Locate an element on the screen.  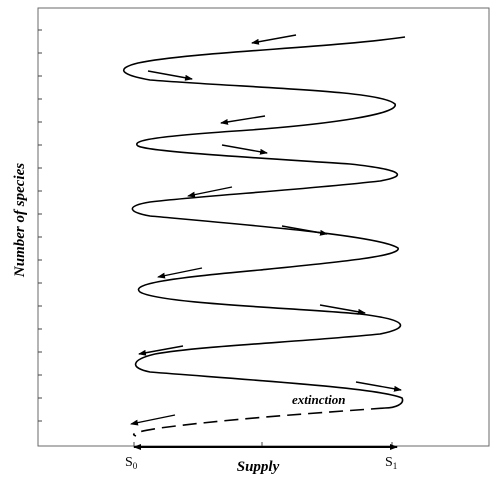
x-tick-s0-main: S is located at coordinates (129, 462).